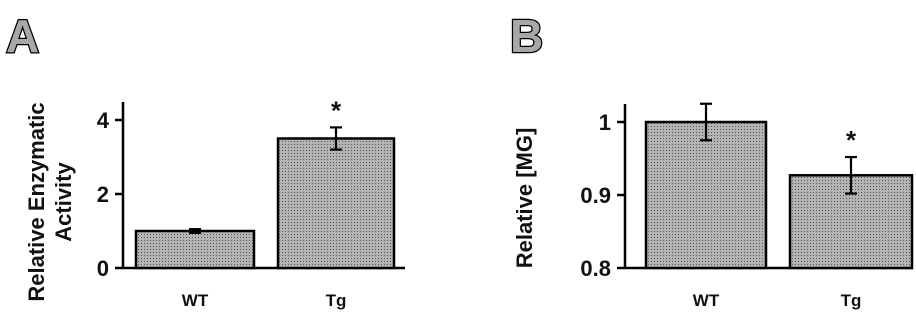 The width and height of the screenshot is (916, 322). I want to click on panel-a-significance-star: *, so click(336, 110).